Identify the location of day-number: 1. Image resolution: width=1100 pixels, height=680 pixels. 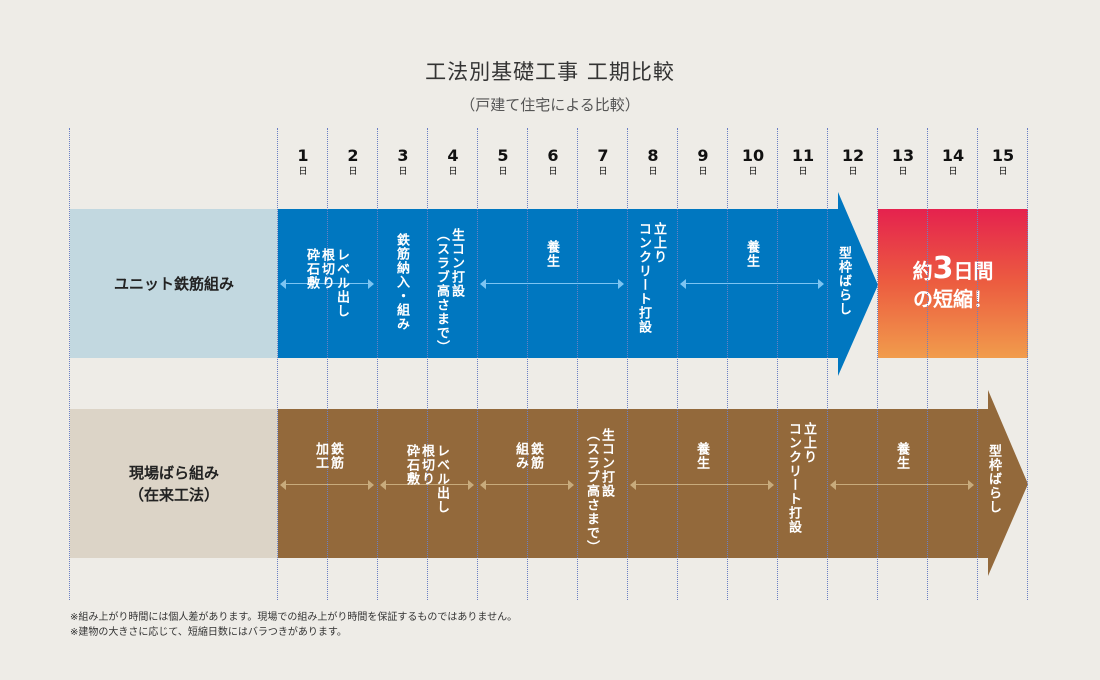
(303, 155).